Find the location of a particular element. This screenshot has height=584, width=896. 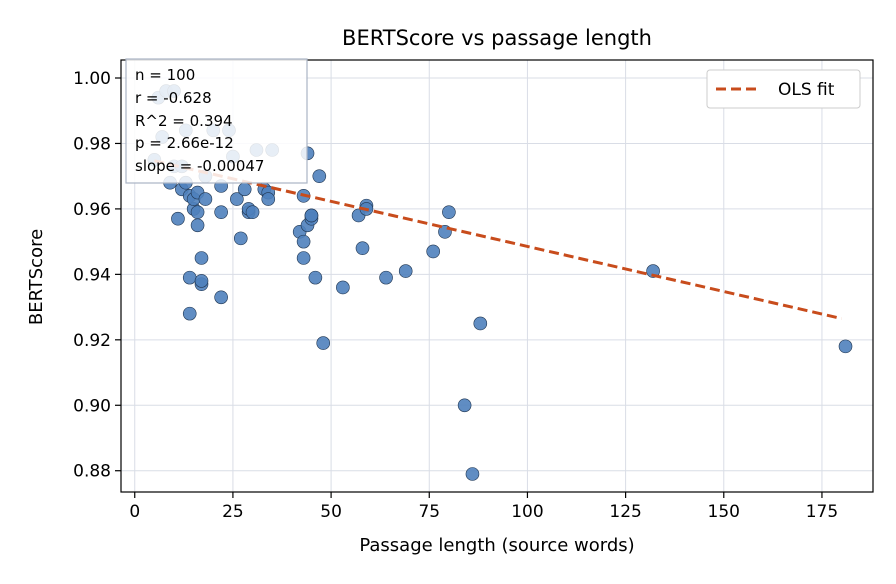

y-tick-label: 0.90 is located at coordinates (92, 406).